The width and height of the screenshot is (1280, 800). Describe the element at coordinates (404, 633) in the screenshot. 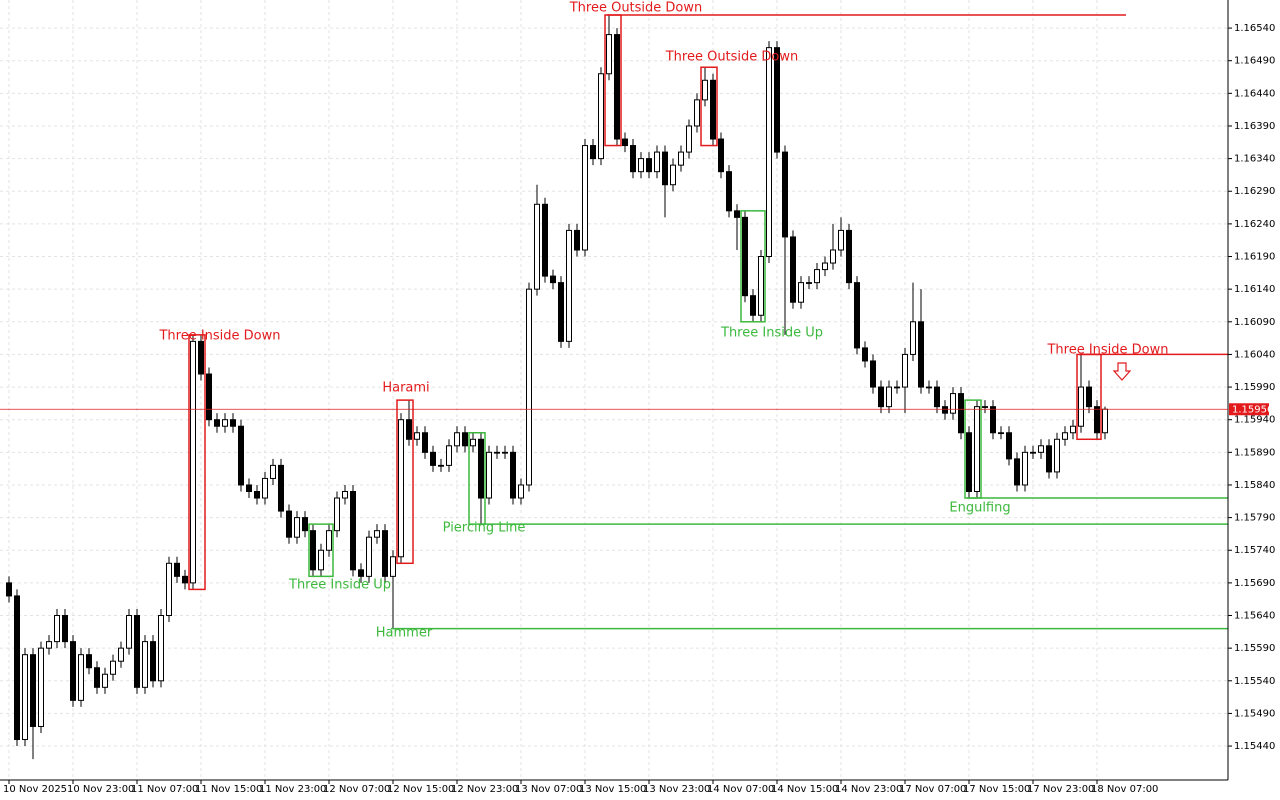

I see `pattern-label: Hammer` at that location.